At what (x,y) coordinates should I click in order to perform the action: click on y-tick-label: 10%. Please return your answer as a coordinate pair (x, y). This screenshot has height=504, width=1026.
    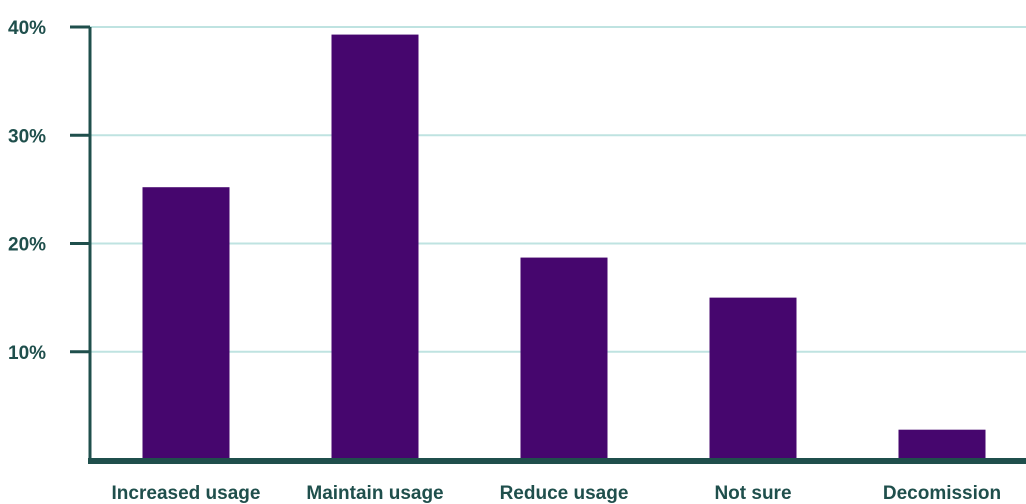
    Looking at the image, I should click on (27, 353).